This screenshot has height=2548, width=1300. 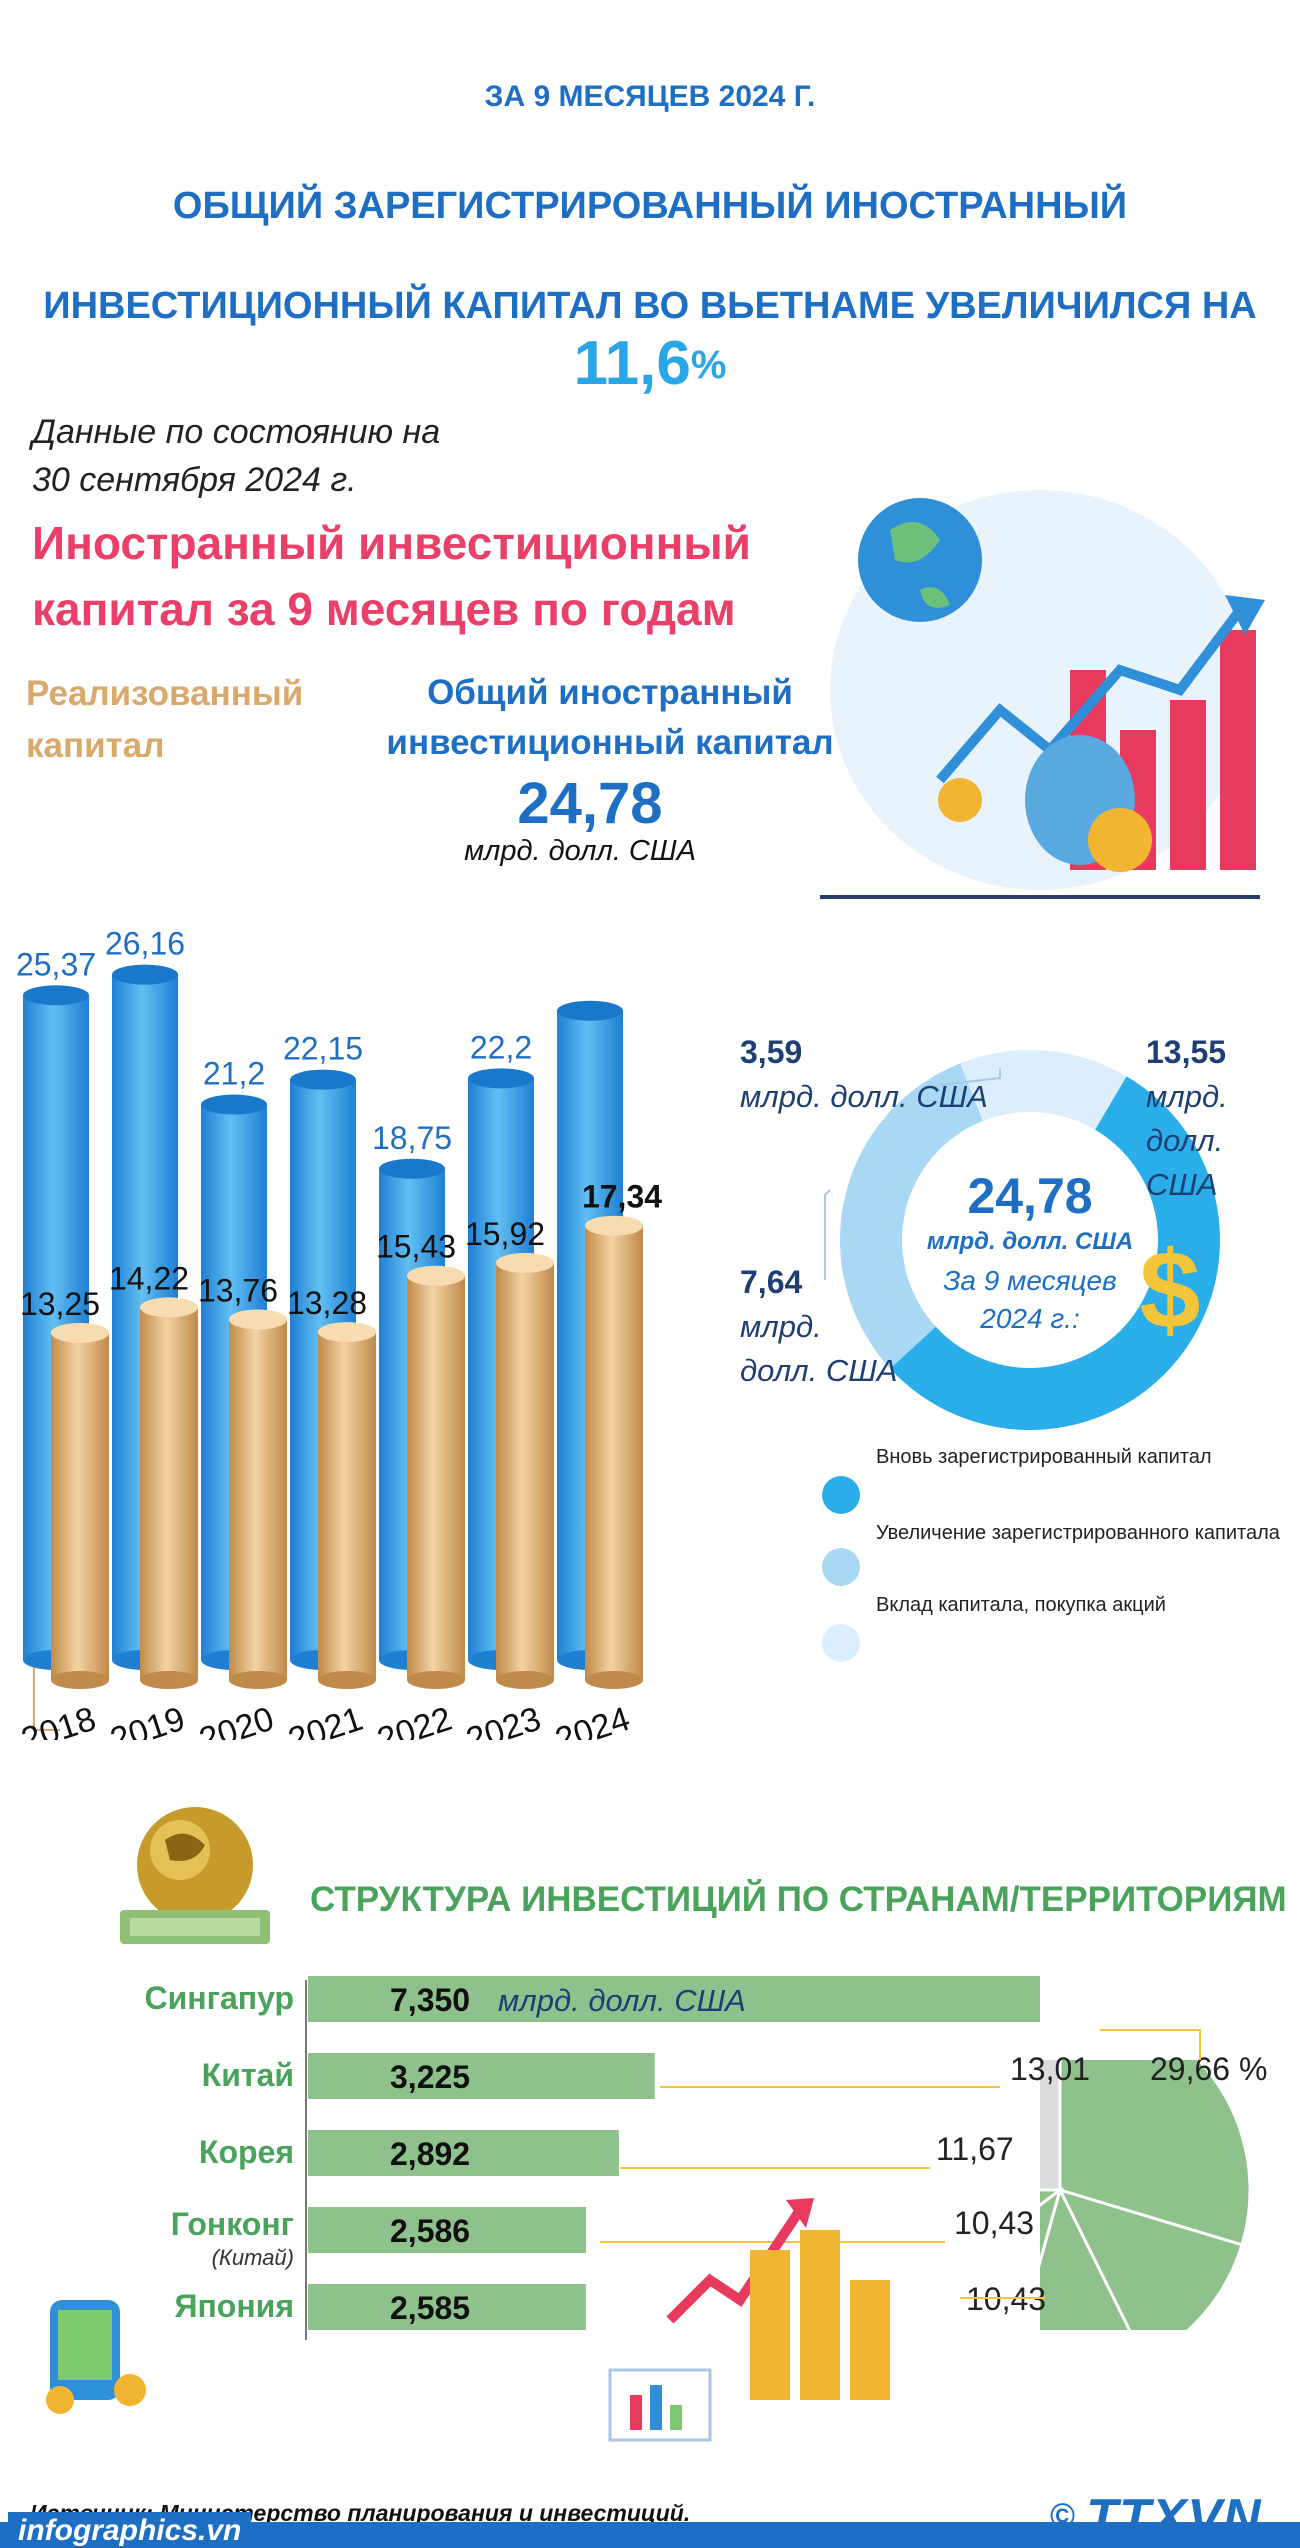 I want to click on year-label-2024: 2024, so click(x=593, y=1720).